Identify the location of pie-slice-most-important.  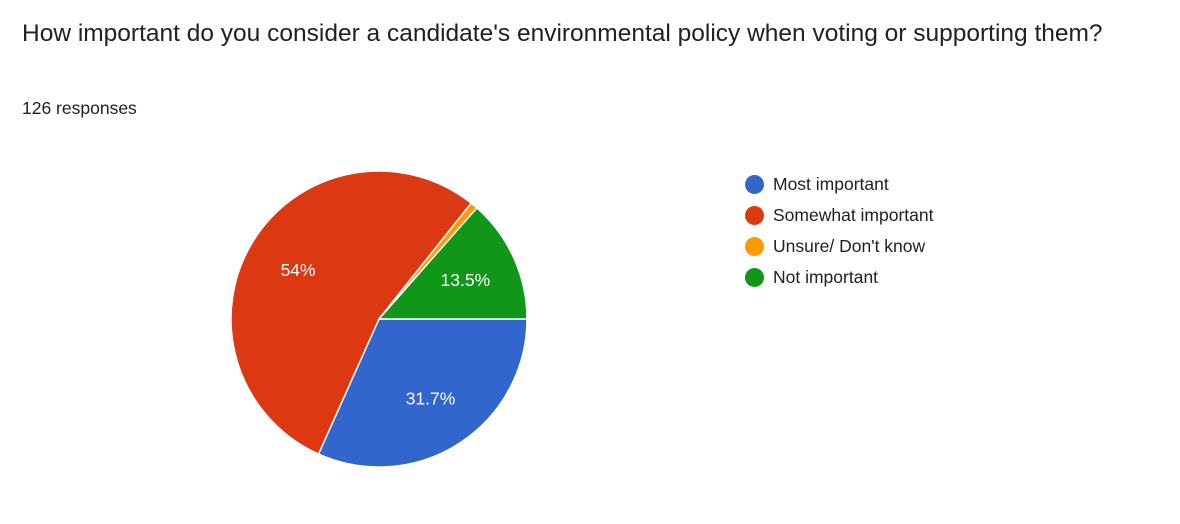
(422, 393).